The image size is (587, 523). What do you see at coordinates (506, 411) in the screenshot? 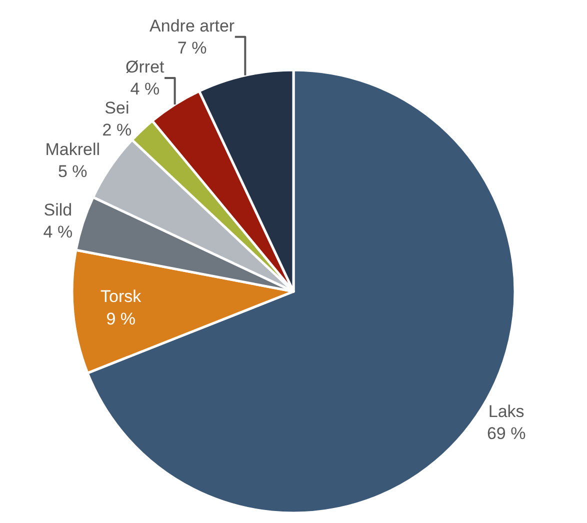
I see `slice-label: Laks` at bounding box center [506, 411].